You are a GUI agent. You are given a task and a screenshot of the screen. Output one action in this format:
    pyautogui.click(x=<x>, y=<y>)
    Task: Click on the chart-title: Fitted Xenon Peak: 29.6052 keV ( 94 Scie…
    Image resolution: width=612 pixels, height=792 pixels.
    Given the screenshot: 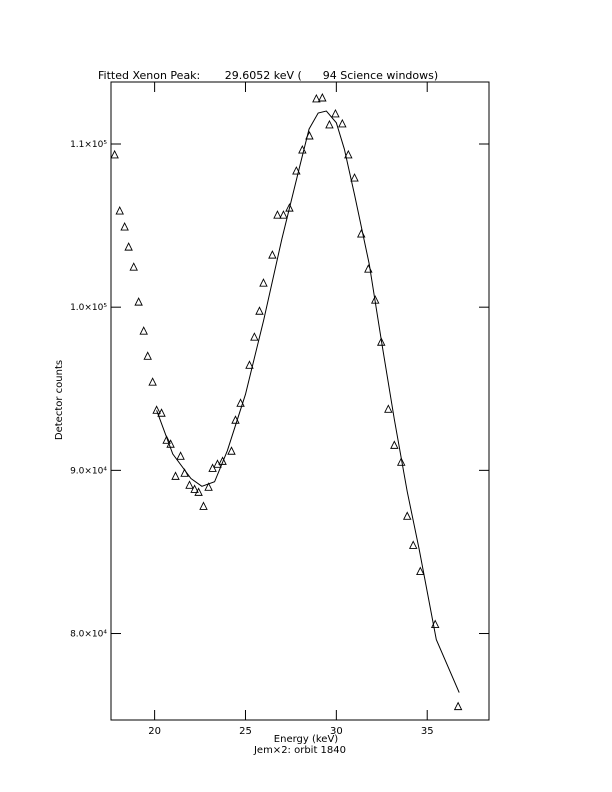 What is the action you would take?
    pyautogui.click(x=268, y=75)
    